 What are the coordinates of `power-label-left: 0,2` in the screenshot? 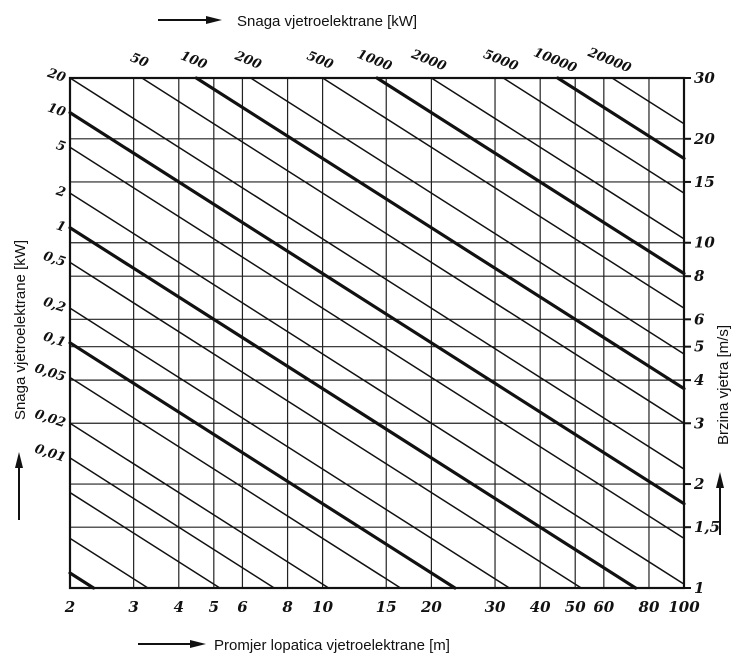 It's located at (54, 305).